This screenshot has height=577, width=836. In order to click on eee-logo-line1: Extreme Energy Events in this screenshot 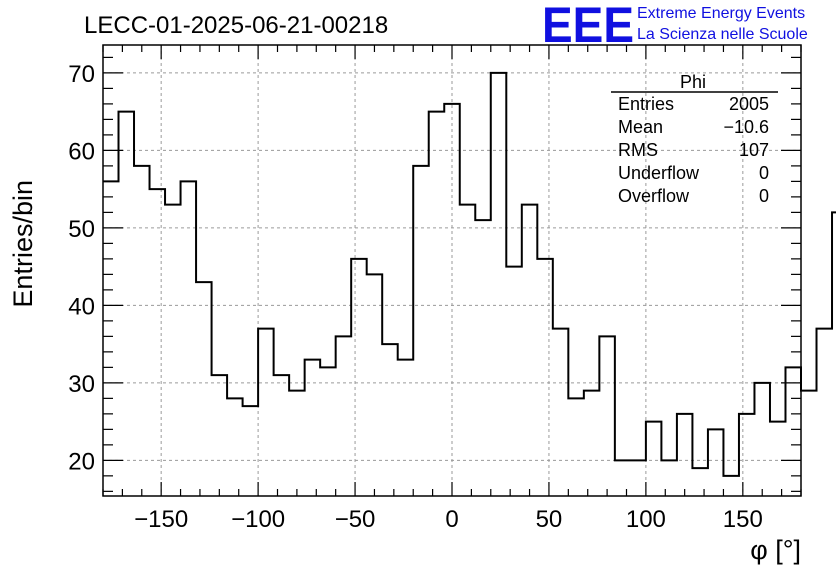, I will do `click(721, 13)`.